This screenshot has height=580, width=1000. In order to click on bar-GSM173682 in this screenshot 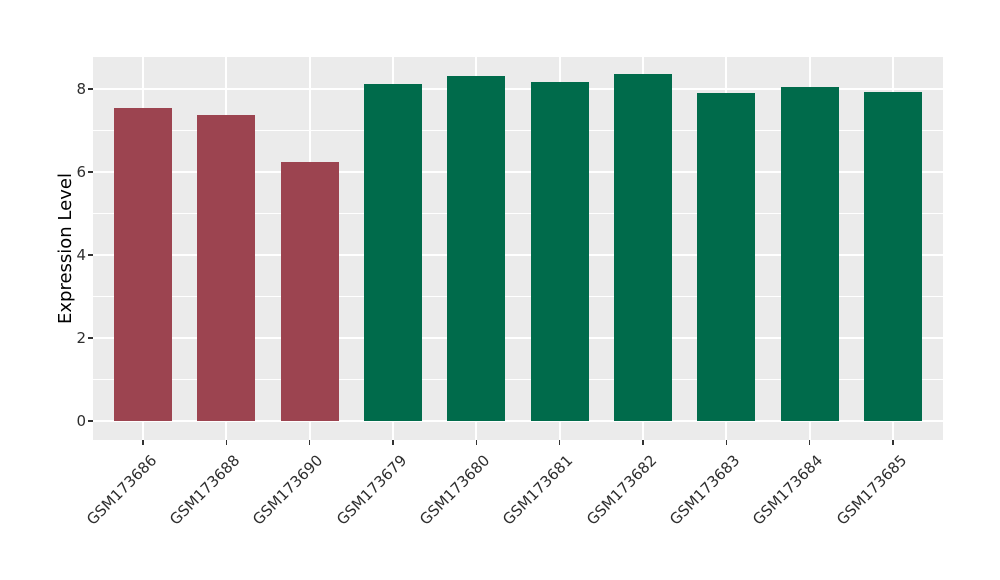, I will do `click(643, 247)`.